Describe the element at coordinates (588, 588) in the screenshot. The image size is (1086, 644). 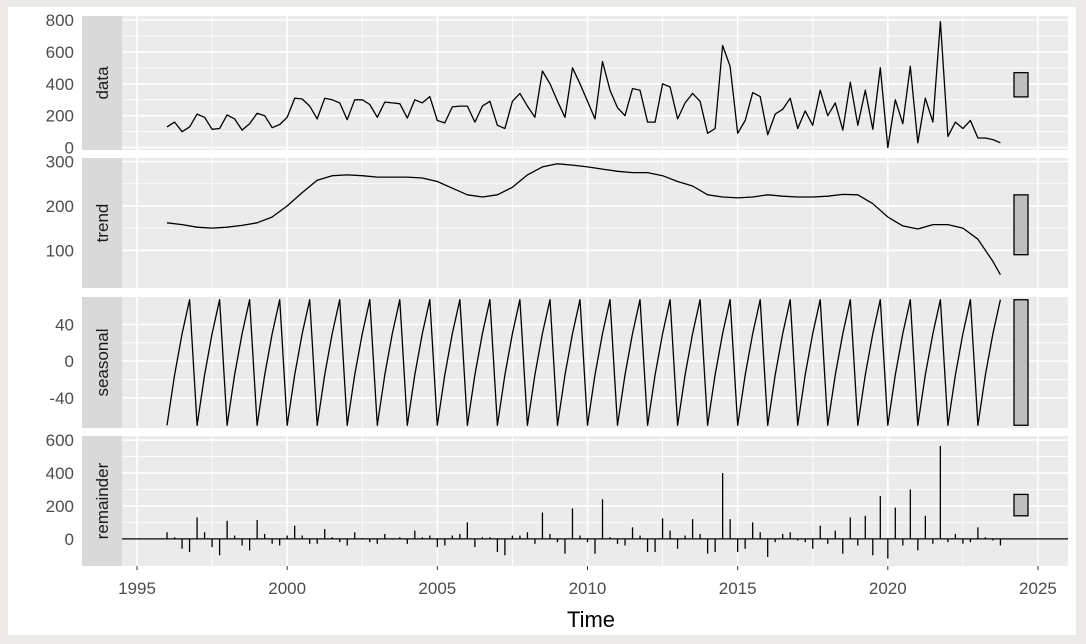
I see `x-tick-label: 2010` at that location.